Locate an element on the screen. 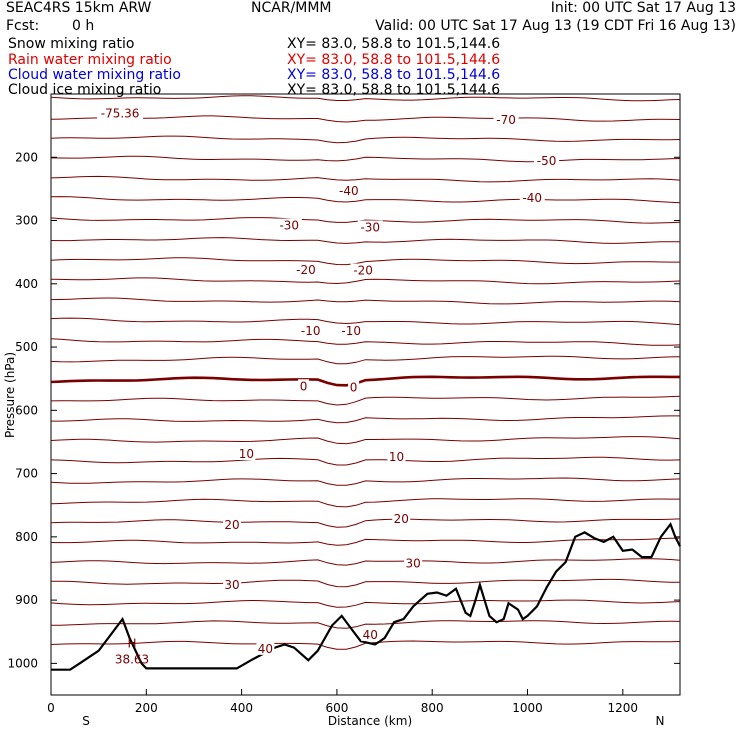 This screenshot has height=740, width=740. maximum-marker: H is located at coordinates (131, 643).